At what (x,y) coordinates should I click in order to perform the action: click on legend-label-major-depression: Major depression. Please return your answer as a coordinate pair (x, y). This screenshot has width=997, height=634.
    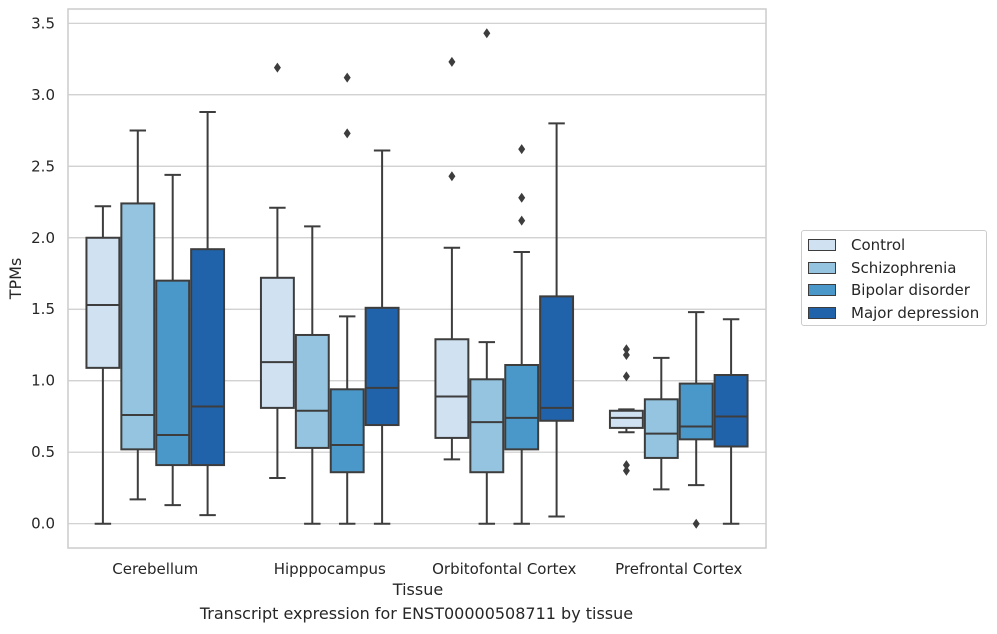
    Looking at the image, I should click on (915, 313).